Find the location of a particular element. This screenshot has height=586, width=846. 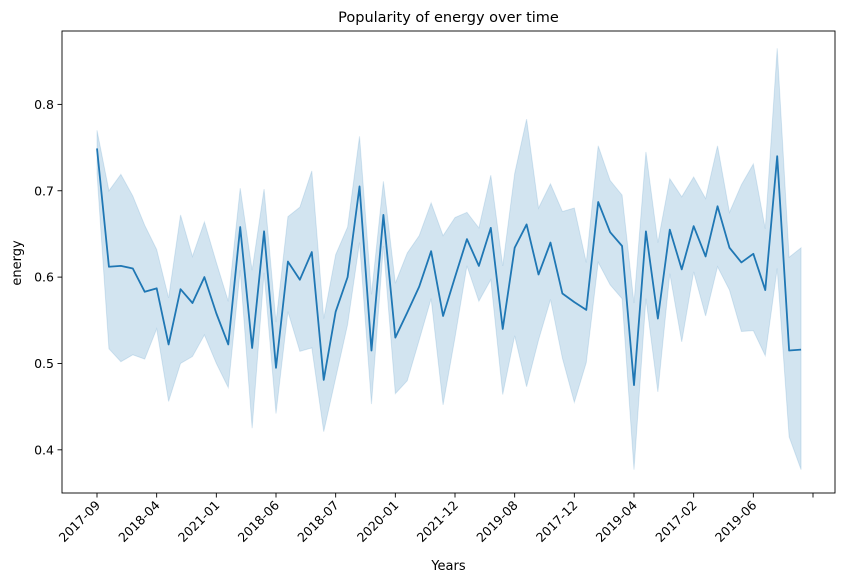

chart-title: Popularity of energy over time is located at coordinates (448, 18).